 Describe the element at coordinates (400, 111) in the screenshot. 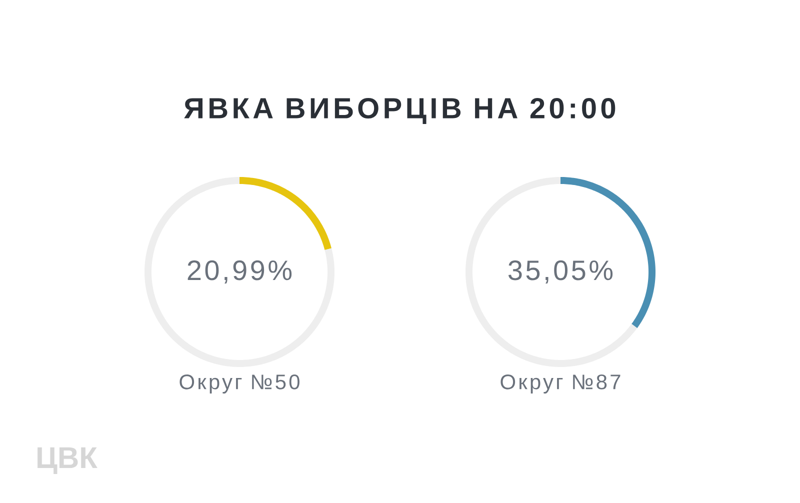

I see `text: ЯВКА ВИБОРЦІВ НА 20:00` at that location.